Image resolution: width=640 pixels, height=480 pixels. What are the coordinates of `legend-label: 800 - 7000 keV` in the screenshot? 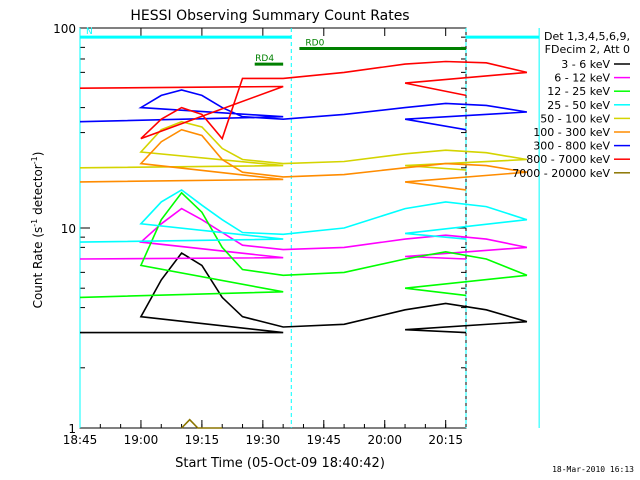 It's located at (568, 159).